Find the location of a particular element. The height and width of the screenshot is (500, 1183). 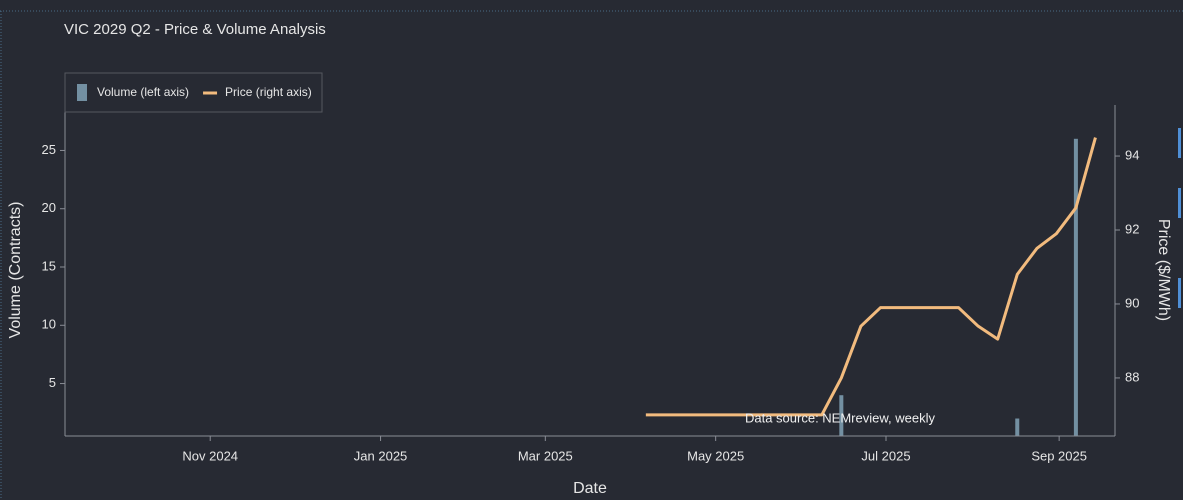

y-tick-label: 25 is located at coordinates (49, 149).